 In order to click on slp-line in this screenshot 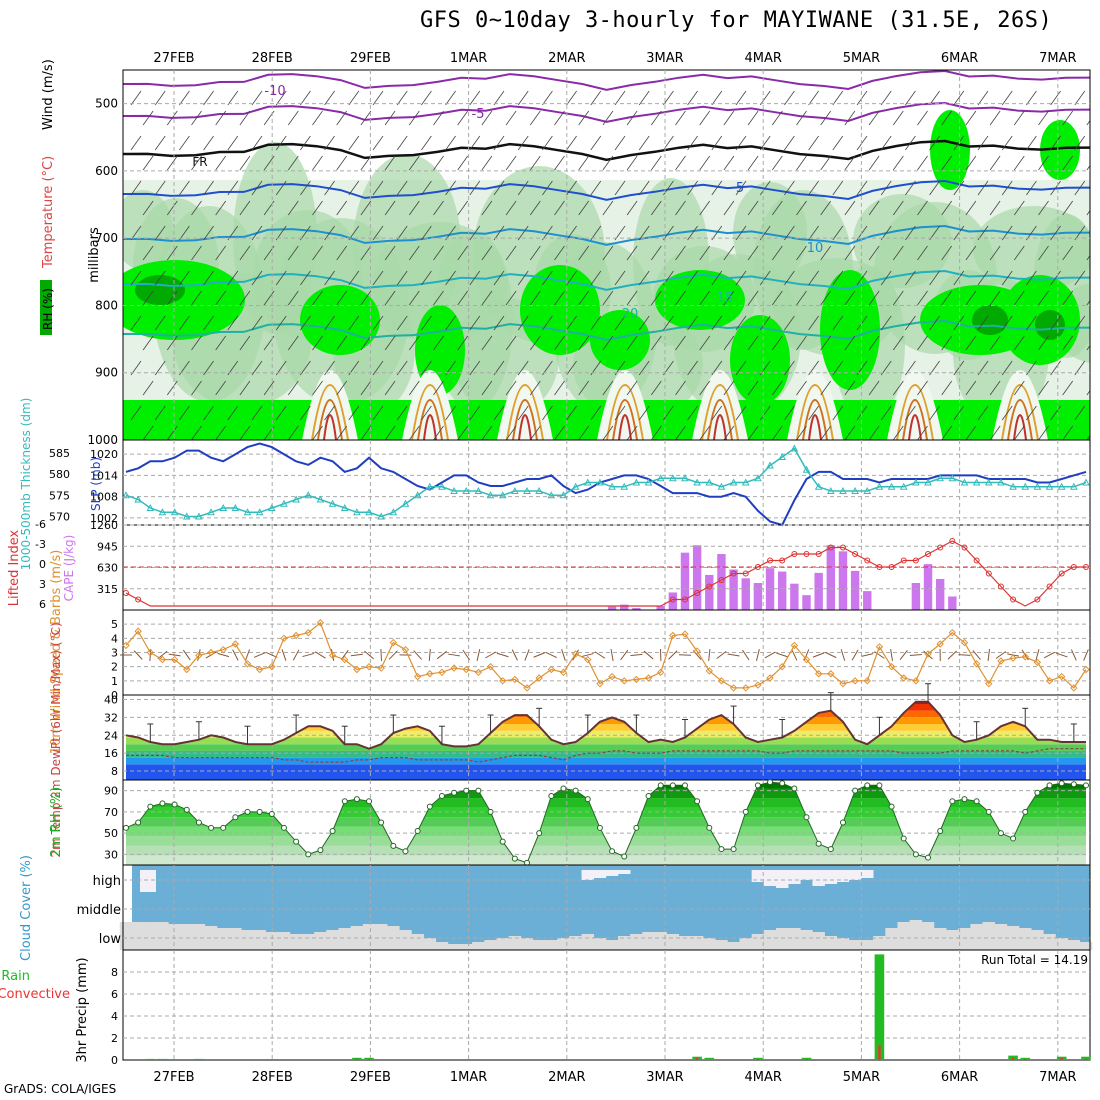, I will do `click(606, 484)`.